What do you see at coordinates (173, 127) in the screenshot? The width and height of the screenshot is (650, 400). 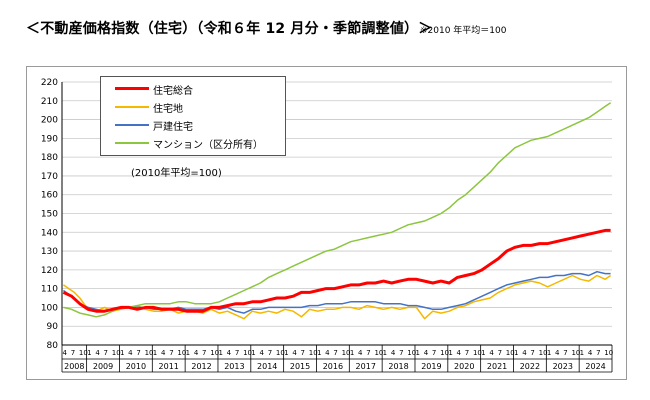 I see `legend-label-house: 戸建住宅` at bounding box center [173, 127].